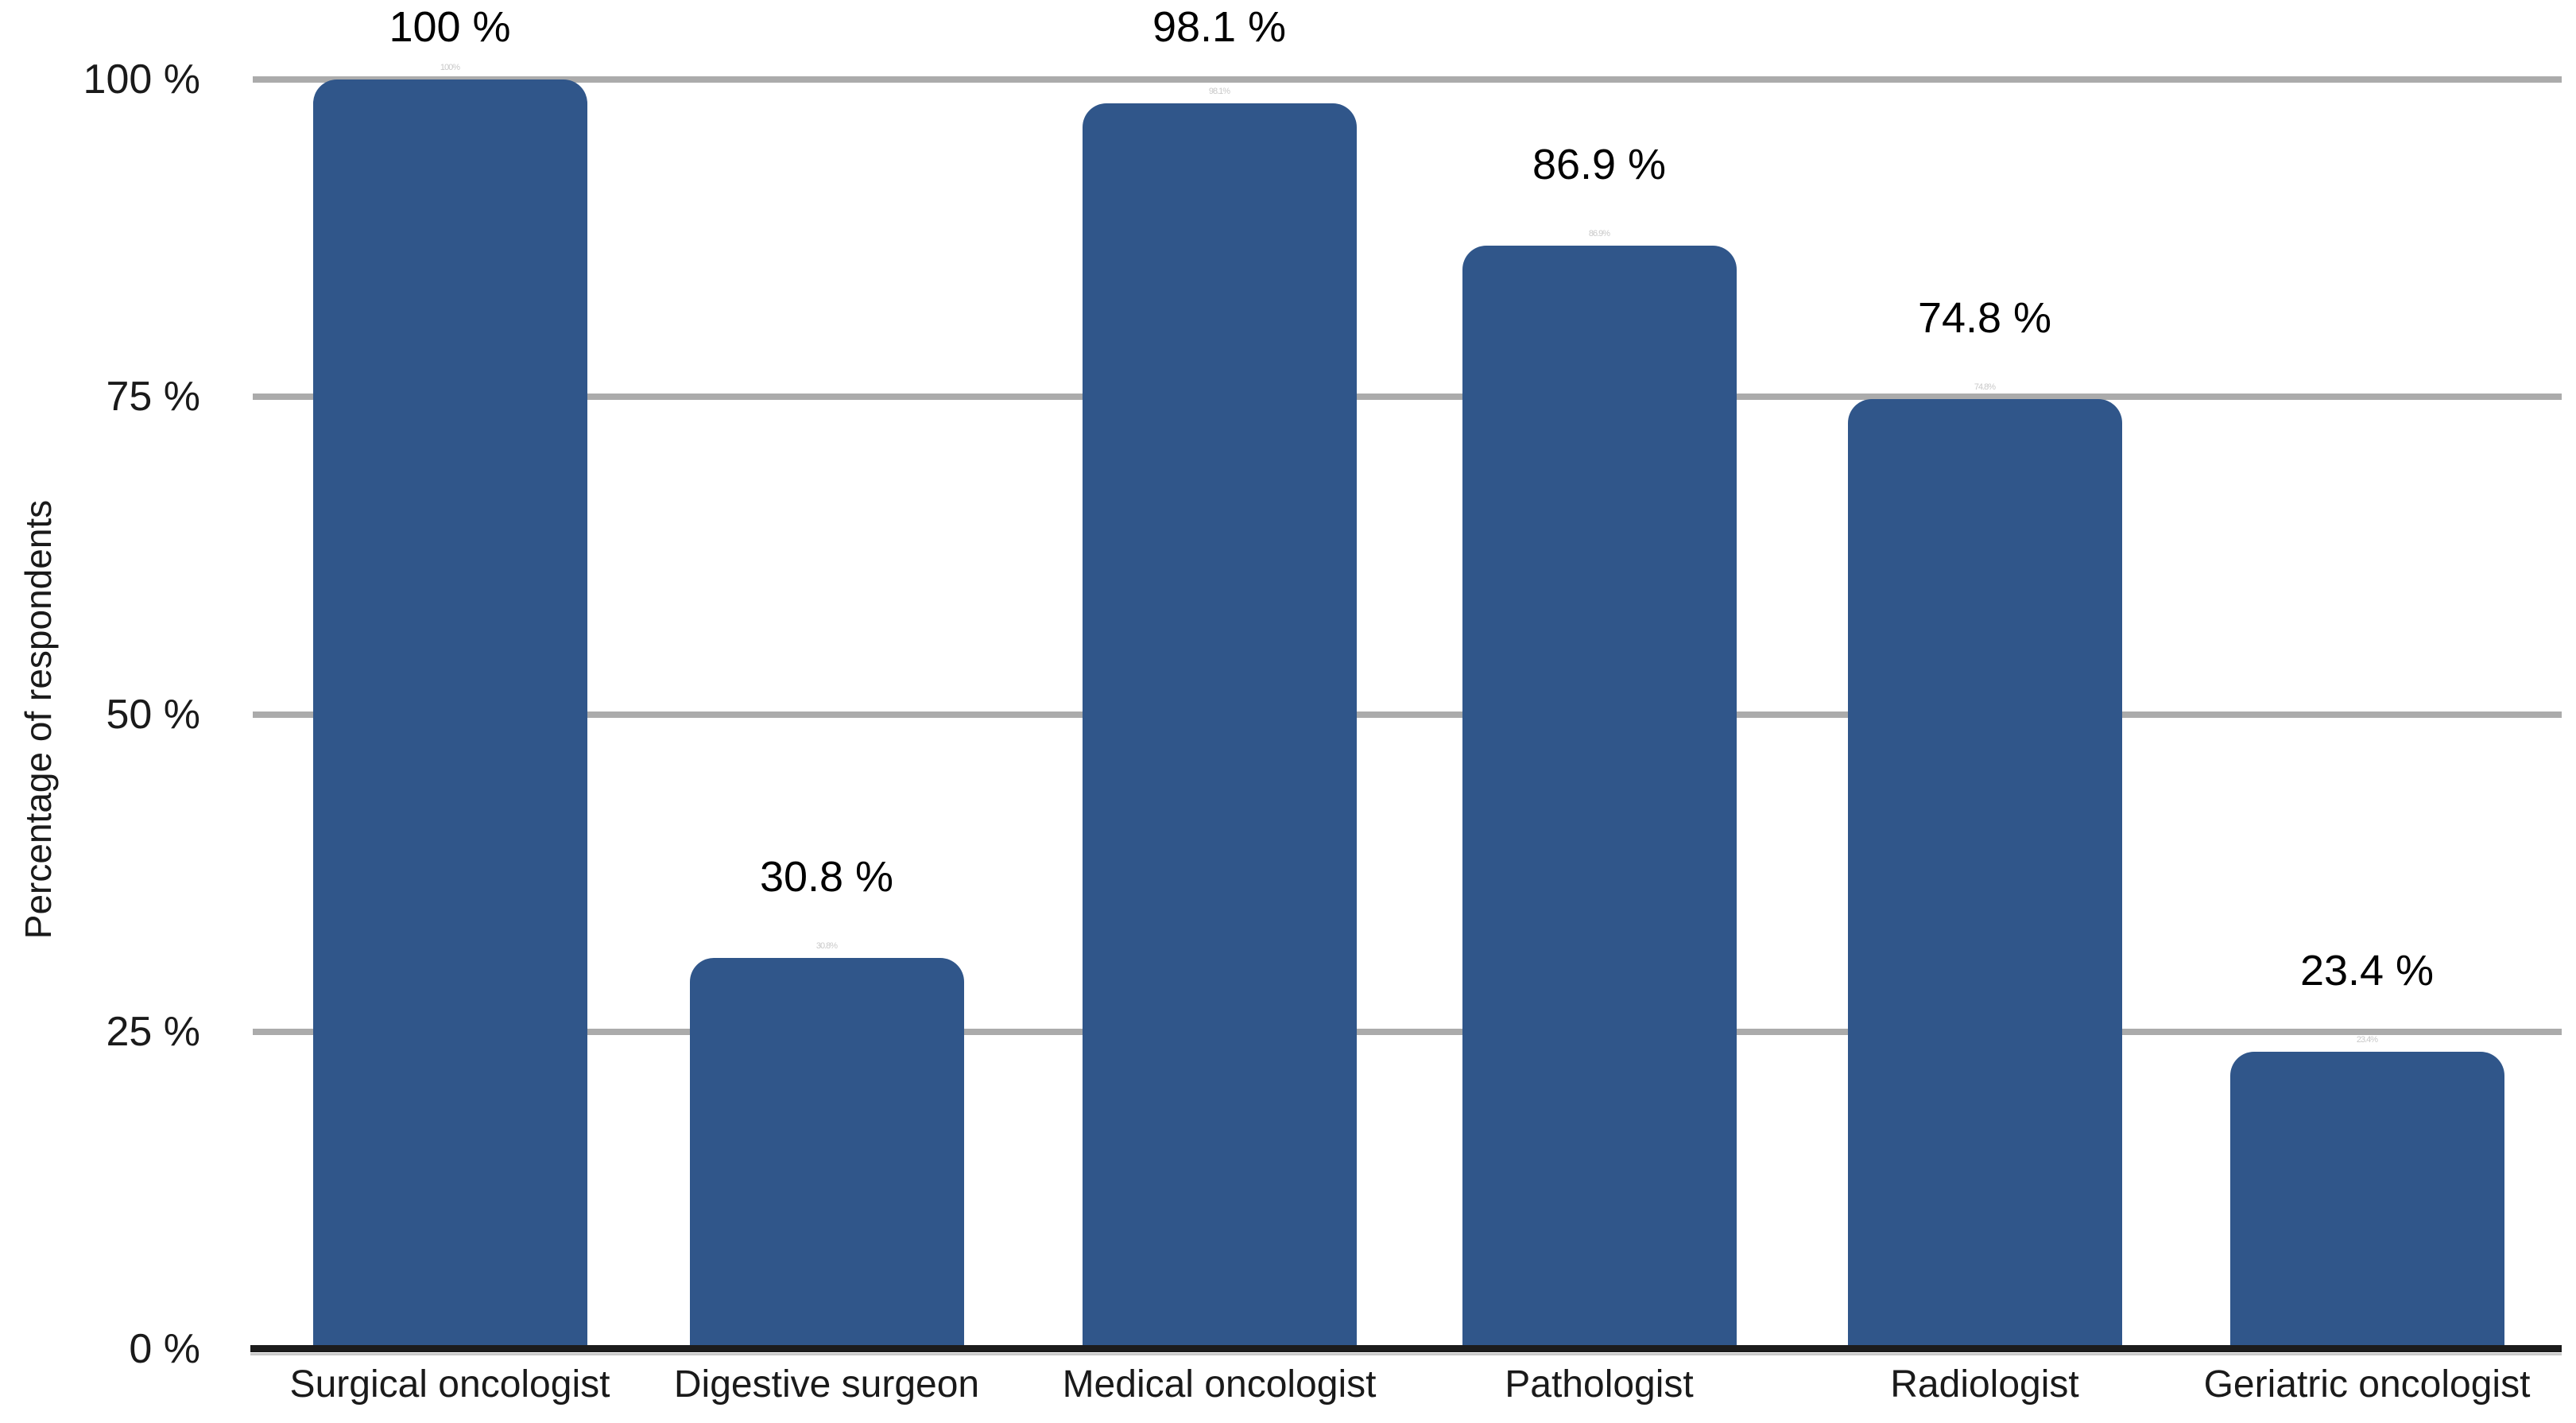  I want to click on x-category-label: Pathologist, so click(1599, 1384).